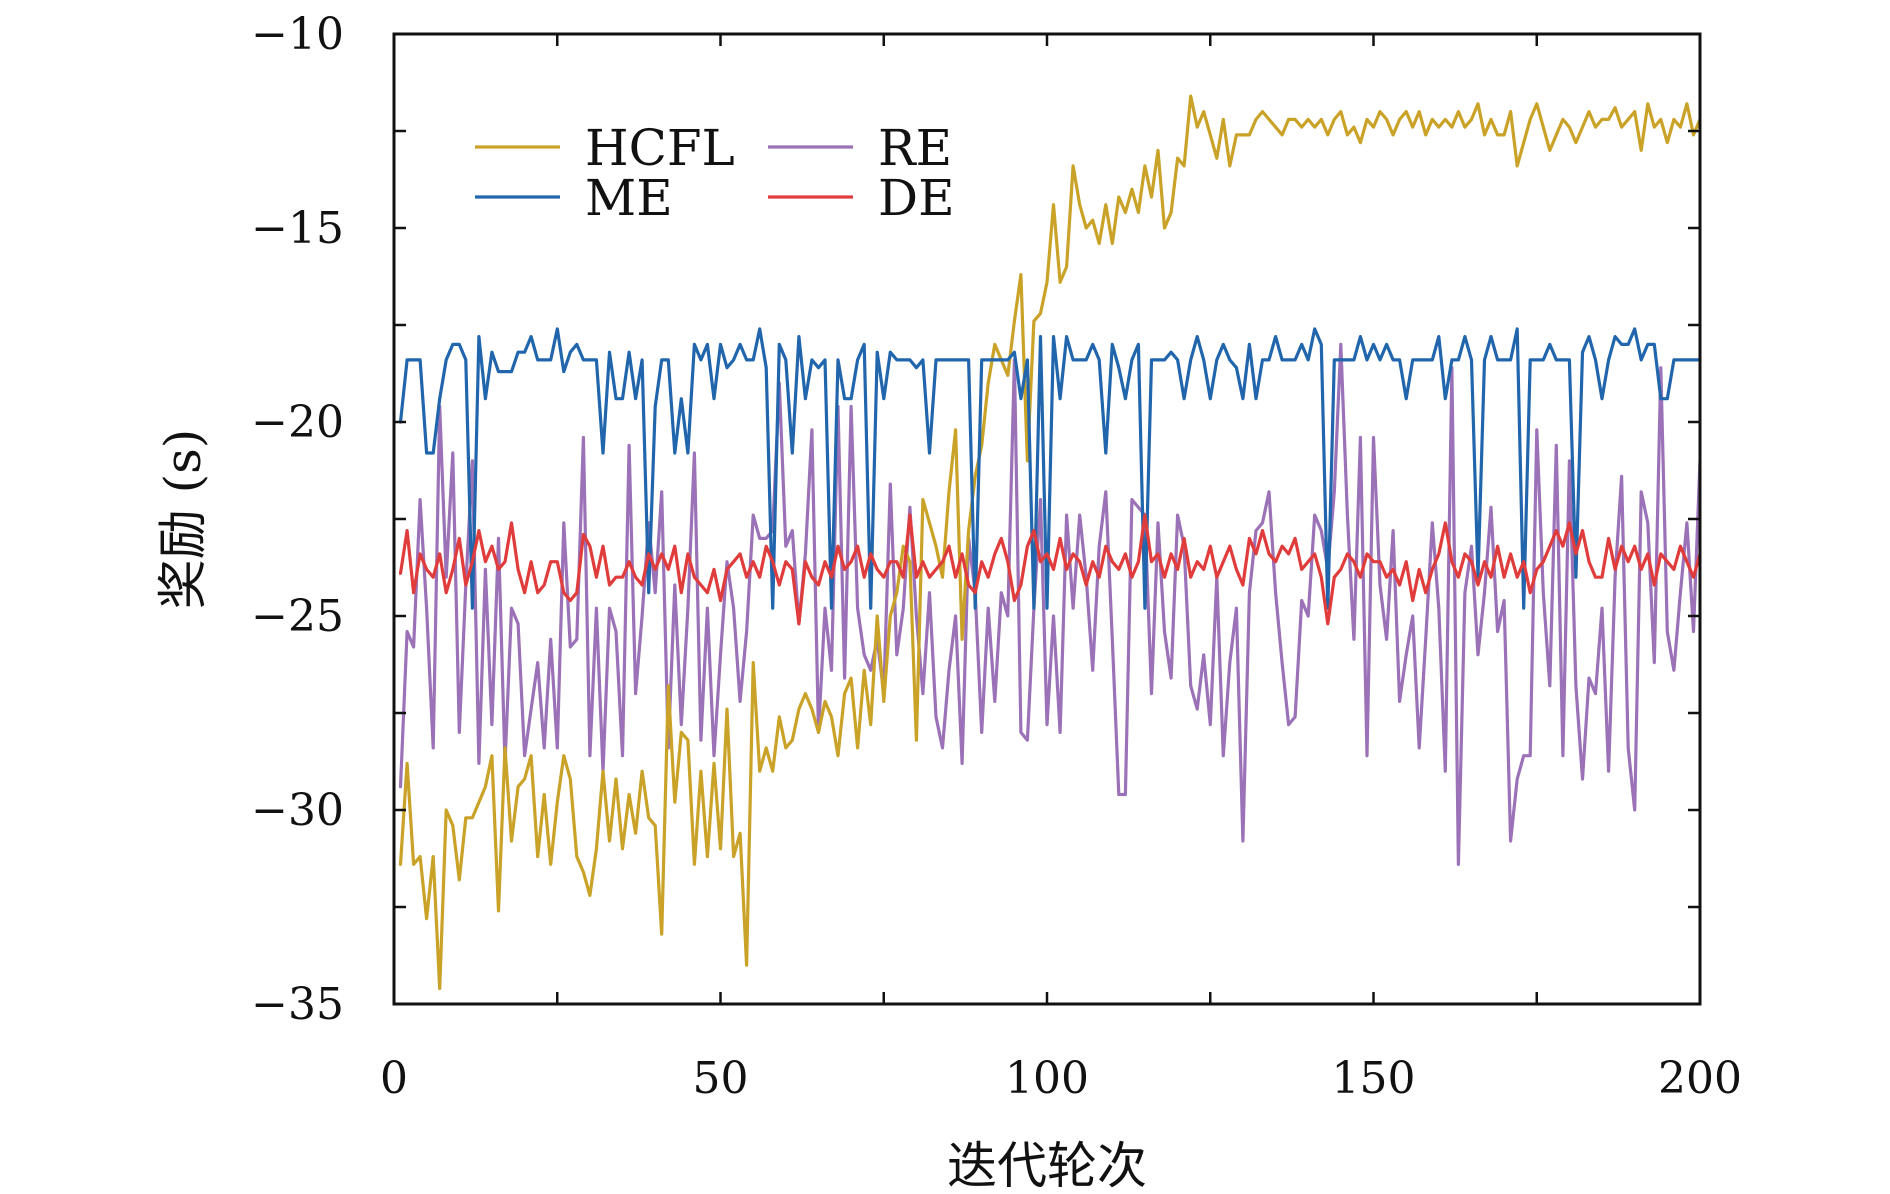 The image size is (1890, 1194). What do you see at coordinates (394, 1078) in the screenshot?
I see `x-tick-label: 0` at bounding box center [394, 1078].